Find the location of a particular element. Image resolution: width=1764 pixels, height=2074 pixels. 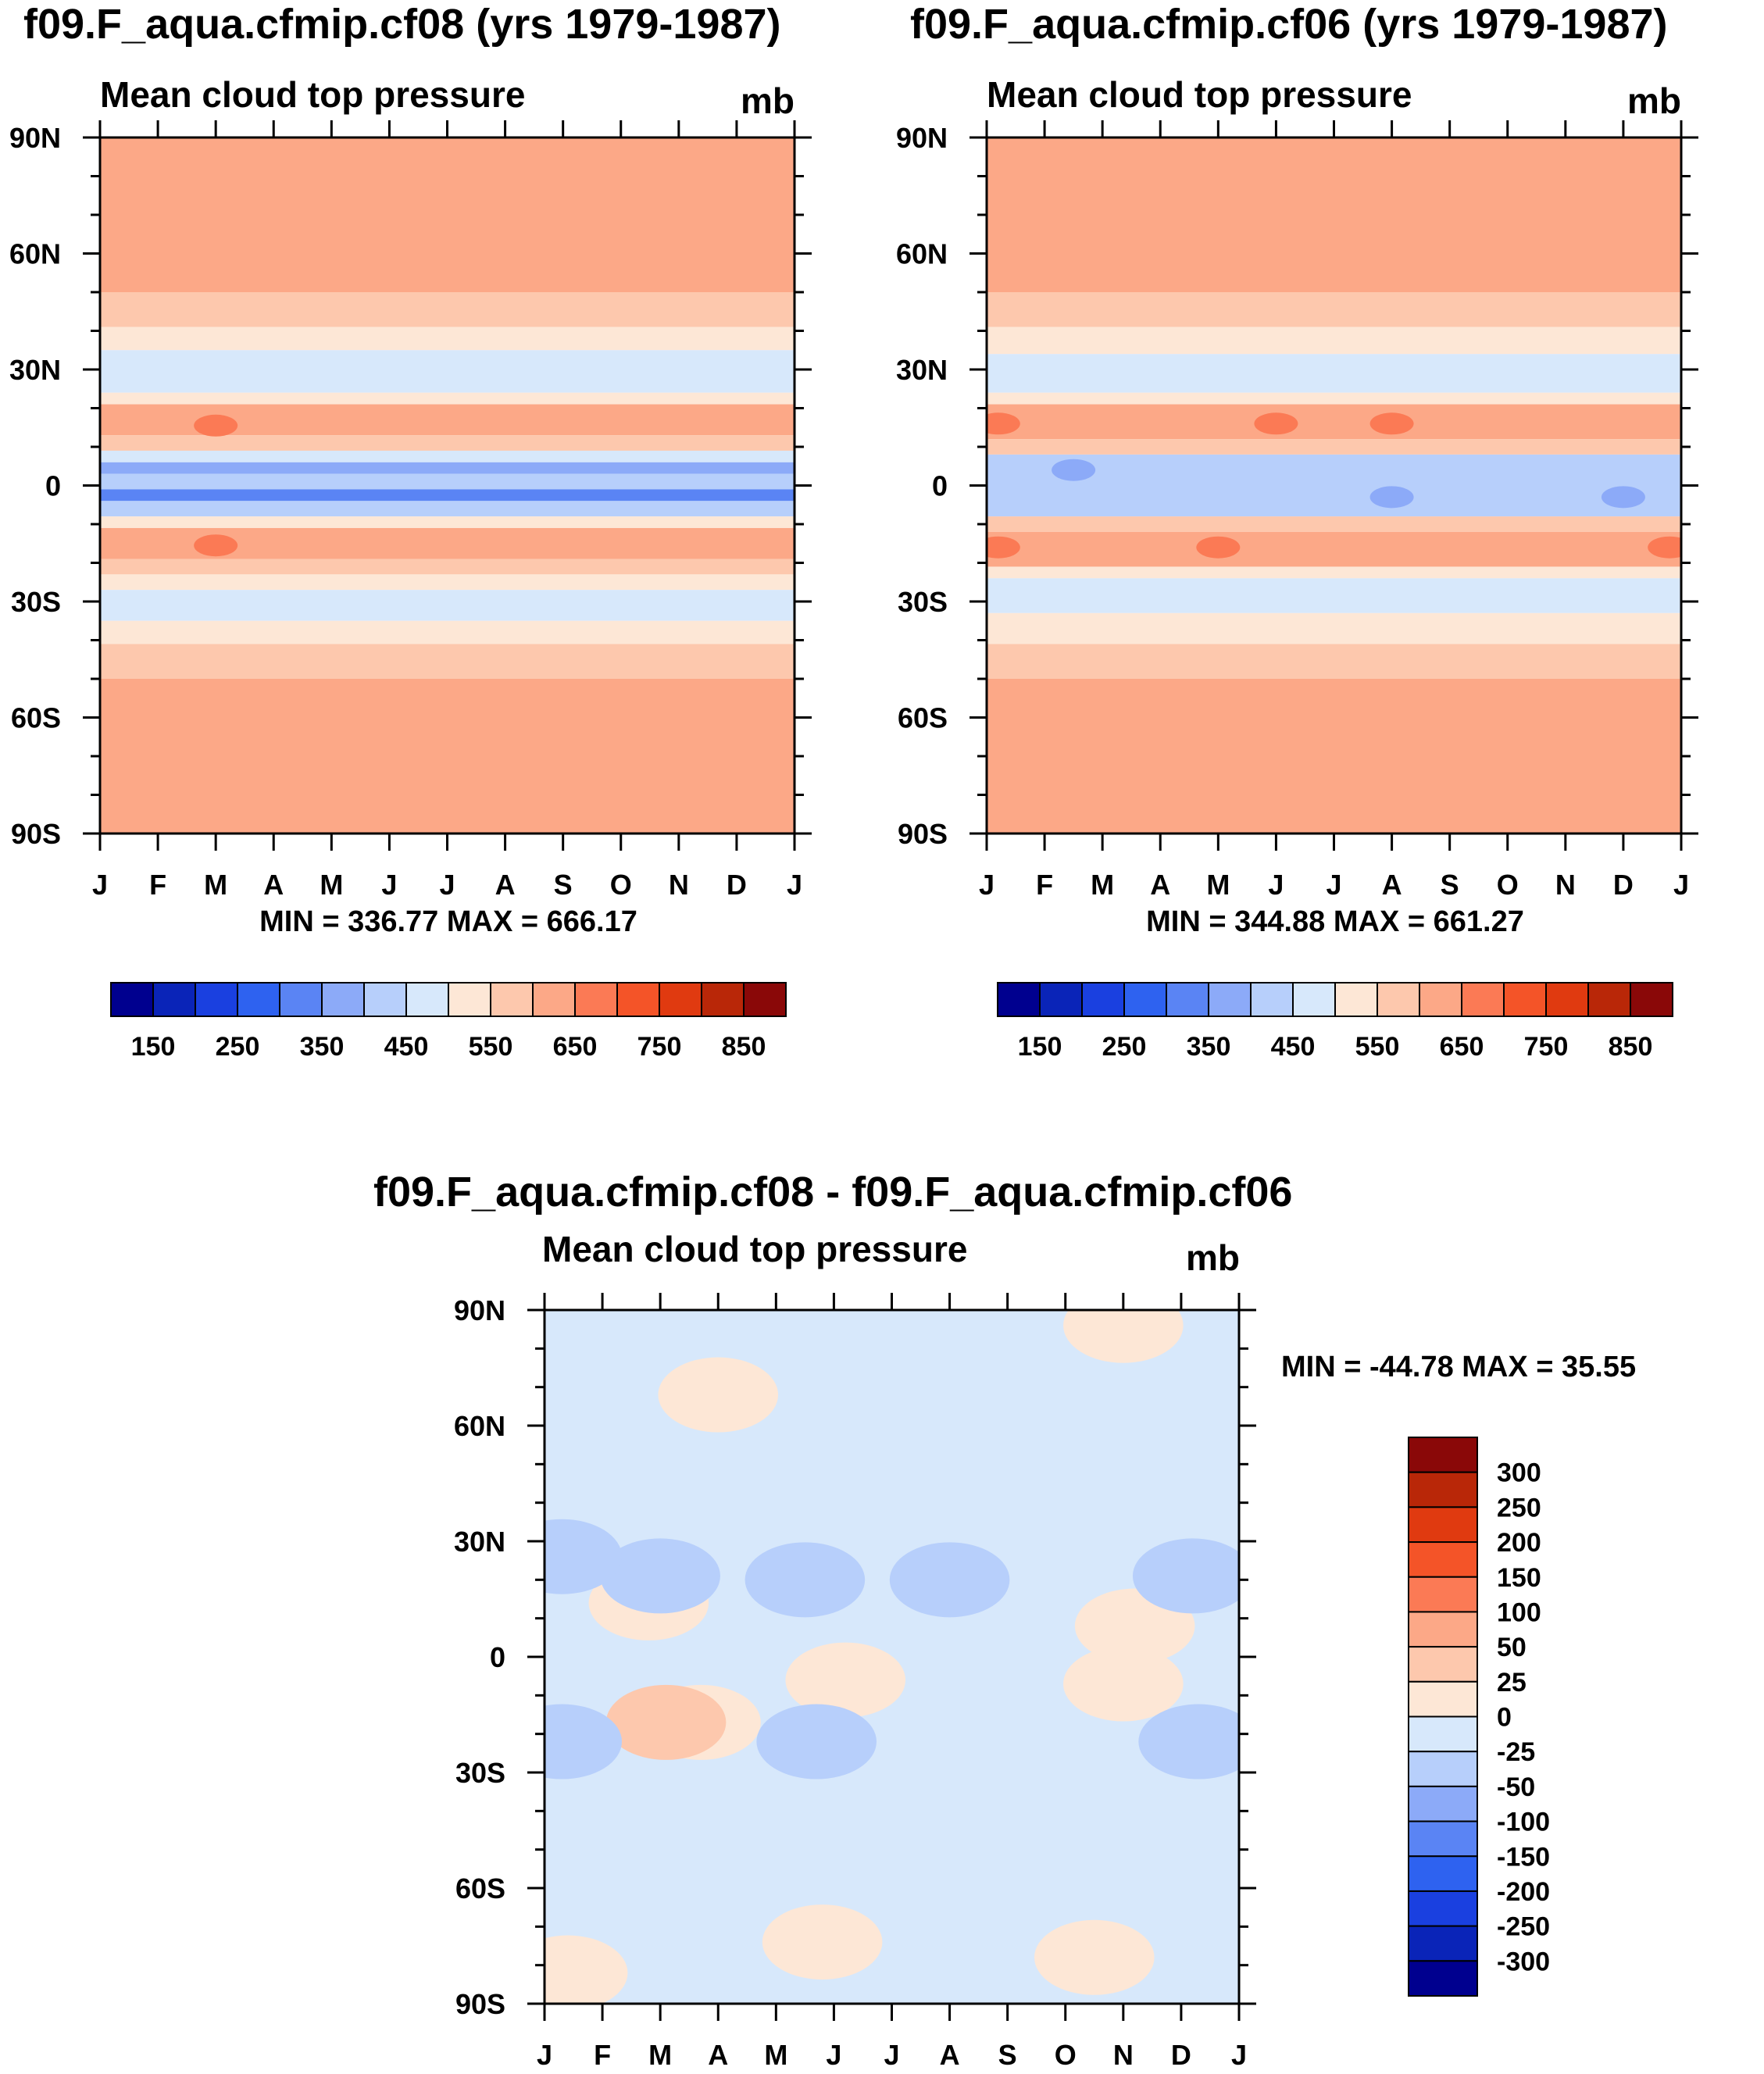

panel-cf08-subtitle: Mean cloud top pressure is located at coordinates (312, 94).